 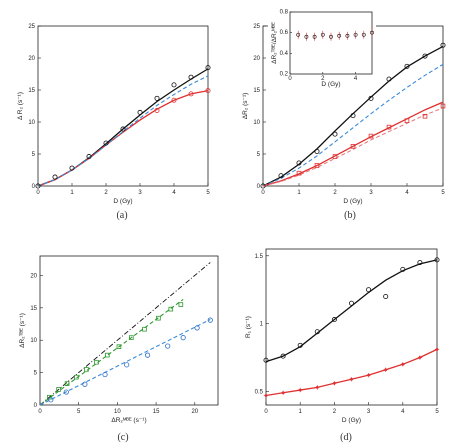 I want to click on y-axis-label: ΔR₂ (s⁻¹), so click(x=245, y=106).